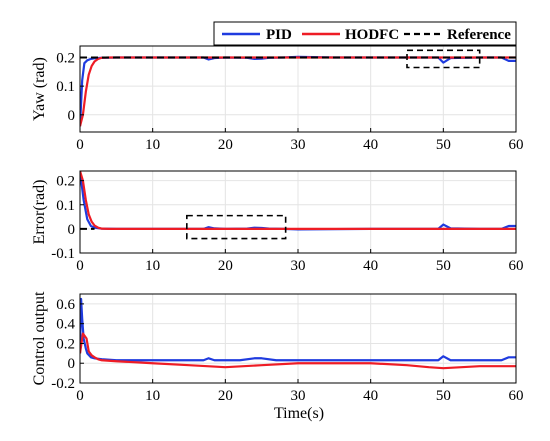 The width and height of the screenshot is (550, 441). What do you see at coordinates (39, 89) in the screenshot?
I see `y-axis-label: Yaw (rad)` at bounding box center [39, 89].